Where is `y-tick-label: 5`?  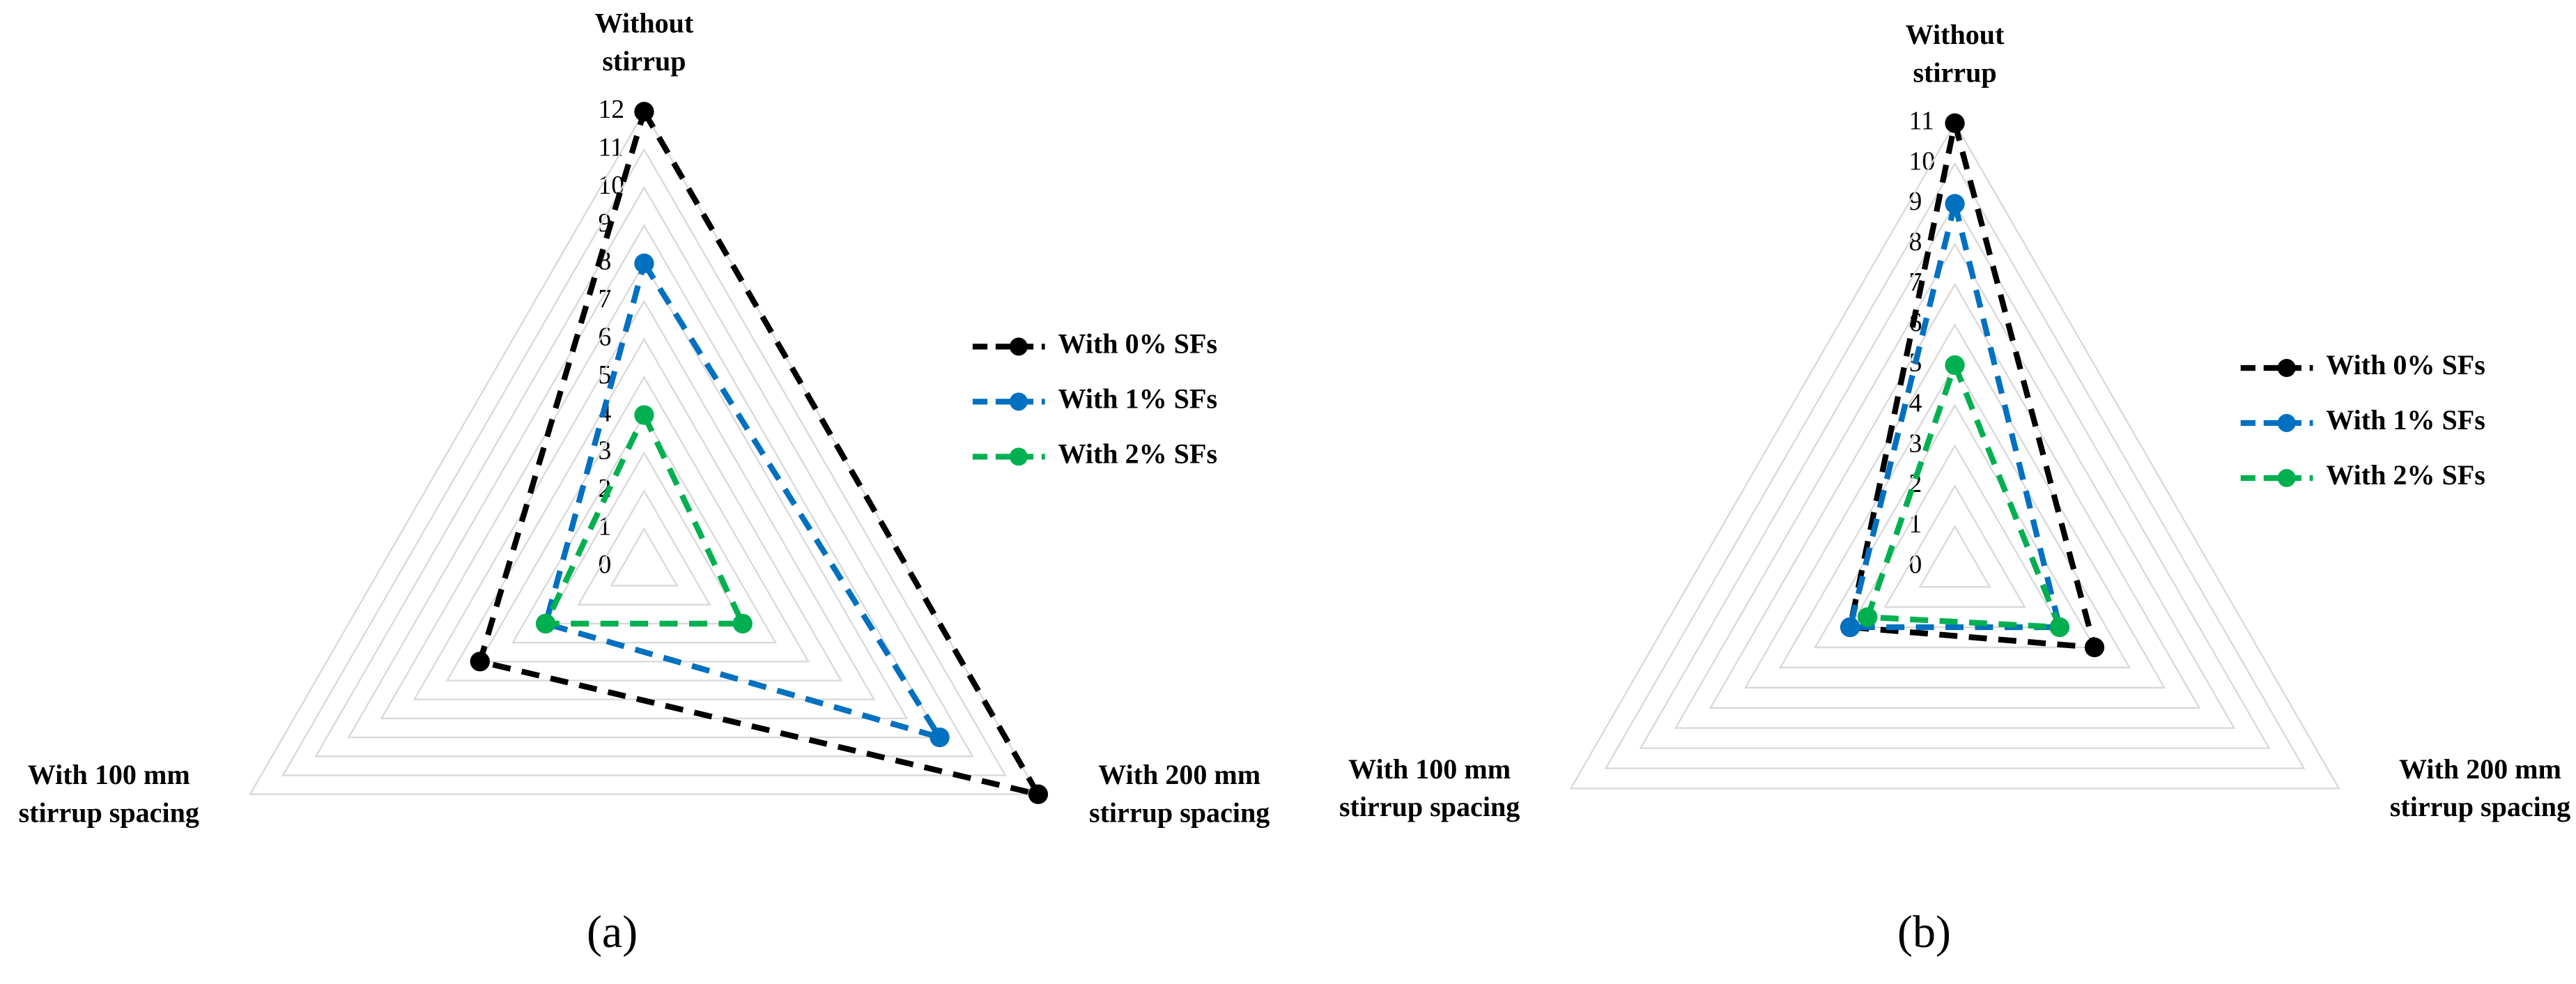
y-tick-label: 5 is located at coordinates (604, 375).